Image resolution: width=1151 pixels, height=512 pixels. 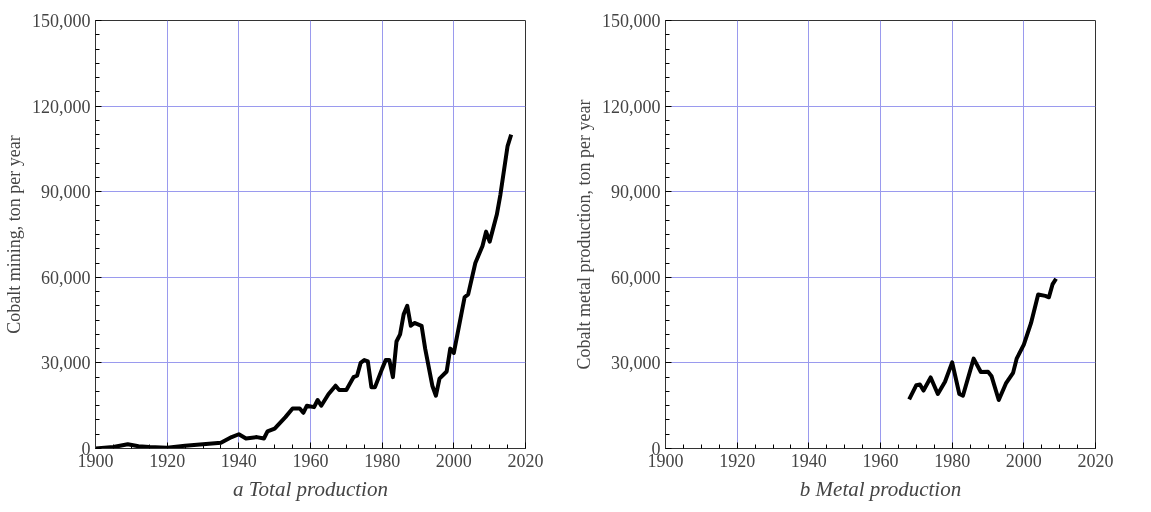 I want to click on y-axis-title: Cobalt metal production, ton per year, so click(x=584, y=234).